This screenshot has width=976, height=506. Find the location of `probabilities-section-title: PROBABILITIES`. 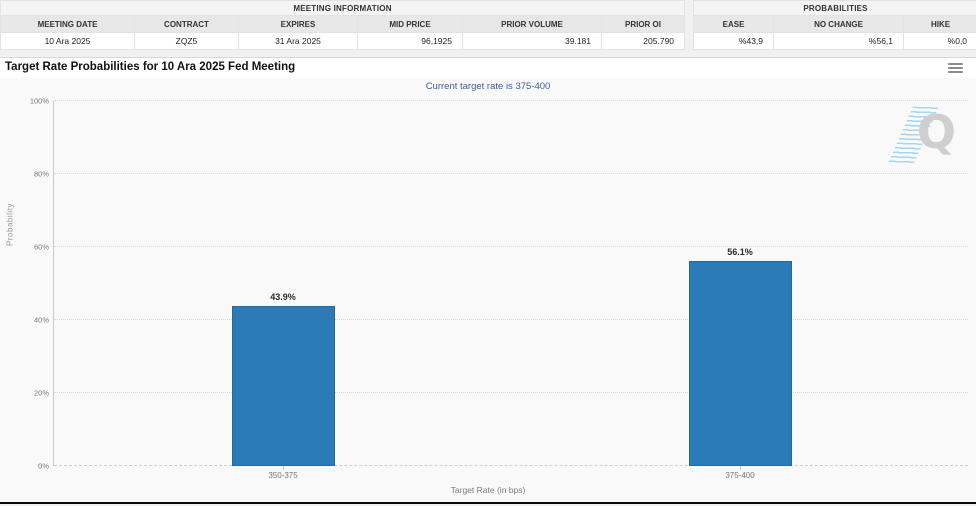

probabilities-section-title: PROBABILITIES is located at coordinates (834, 8).